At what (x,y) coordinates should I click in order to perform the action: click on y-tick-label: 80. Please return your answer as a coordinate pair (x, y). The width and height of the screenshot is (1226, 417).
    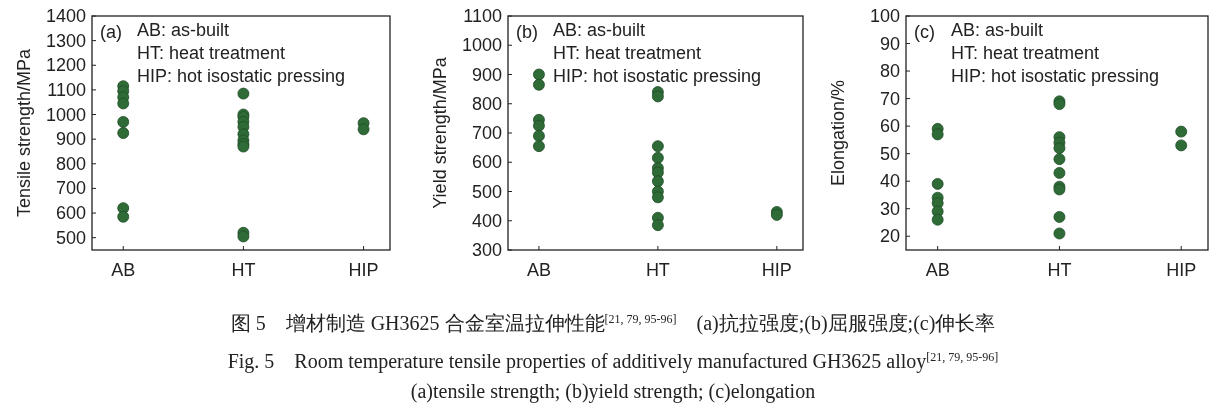
    Looking at the image, I should click on (889, 71).